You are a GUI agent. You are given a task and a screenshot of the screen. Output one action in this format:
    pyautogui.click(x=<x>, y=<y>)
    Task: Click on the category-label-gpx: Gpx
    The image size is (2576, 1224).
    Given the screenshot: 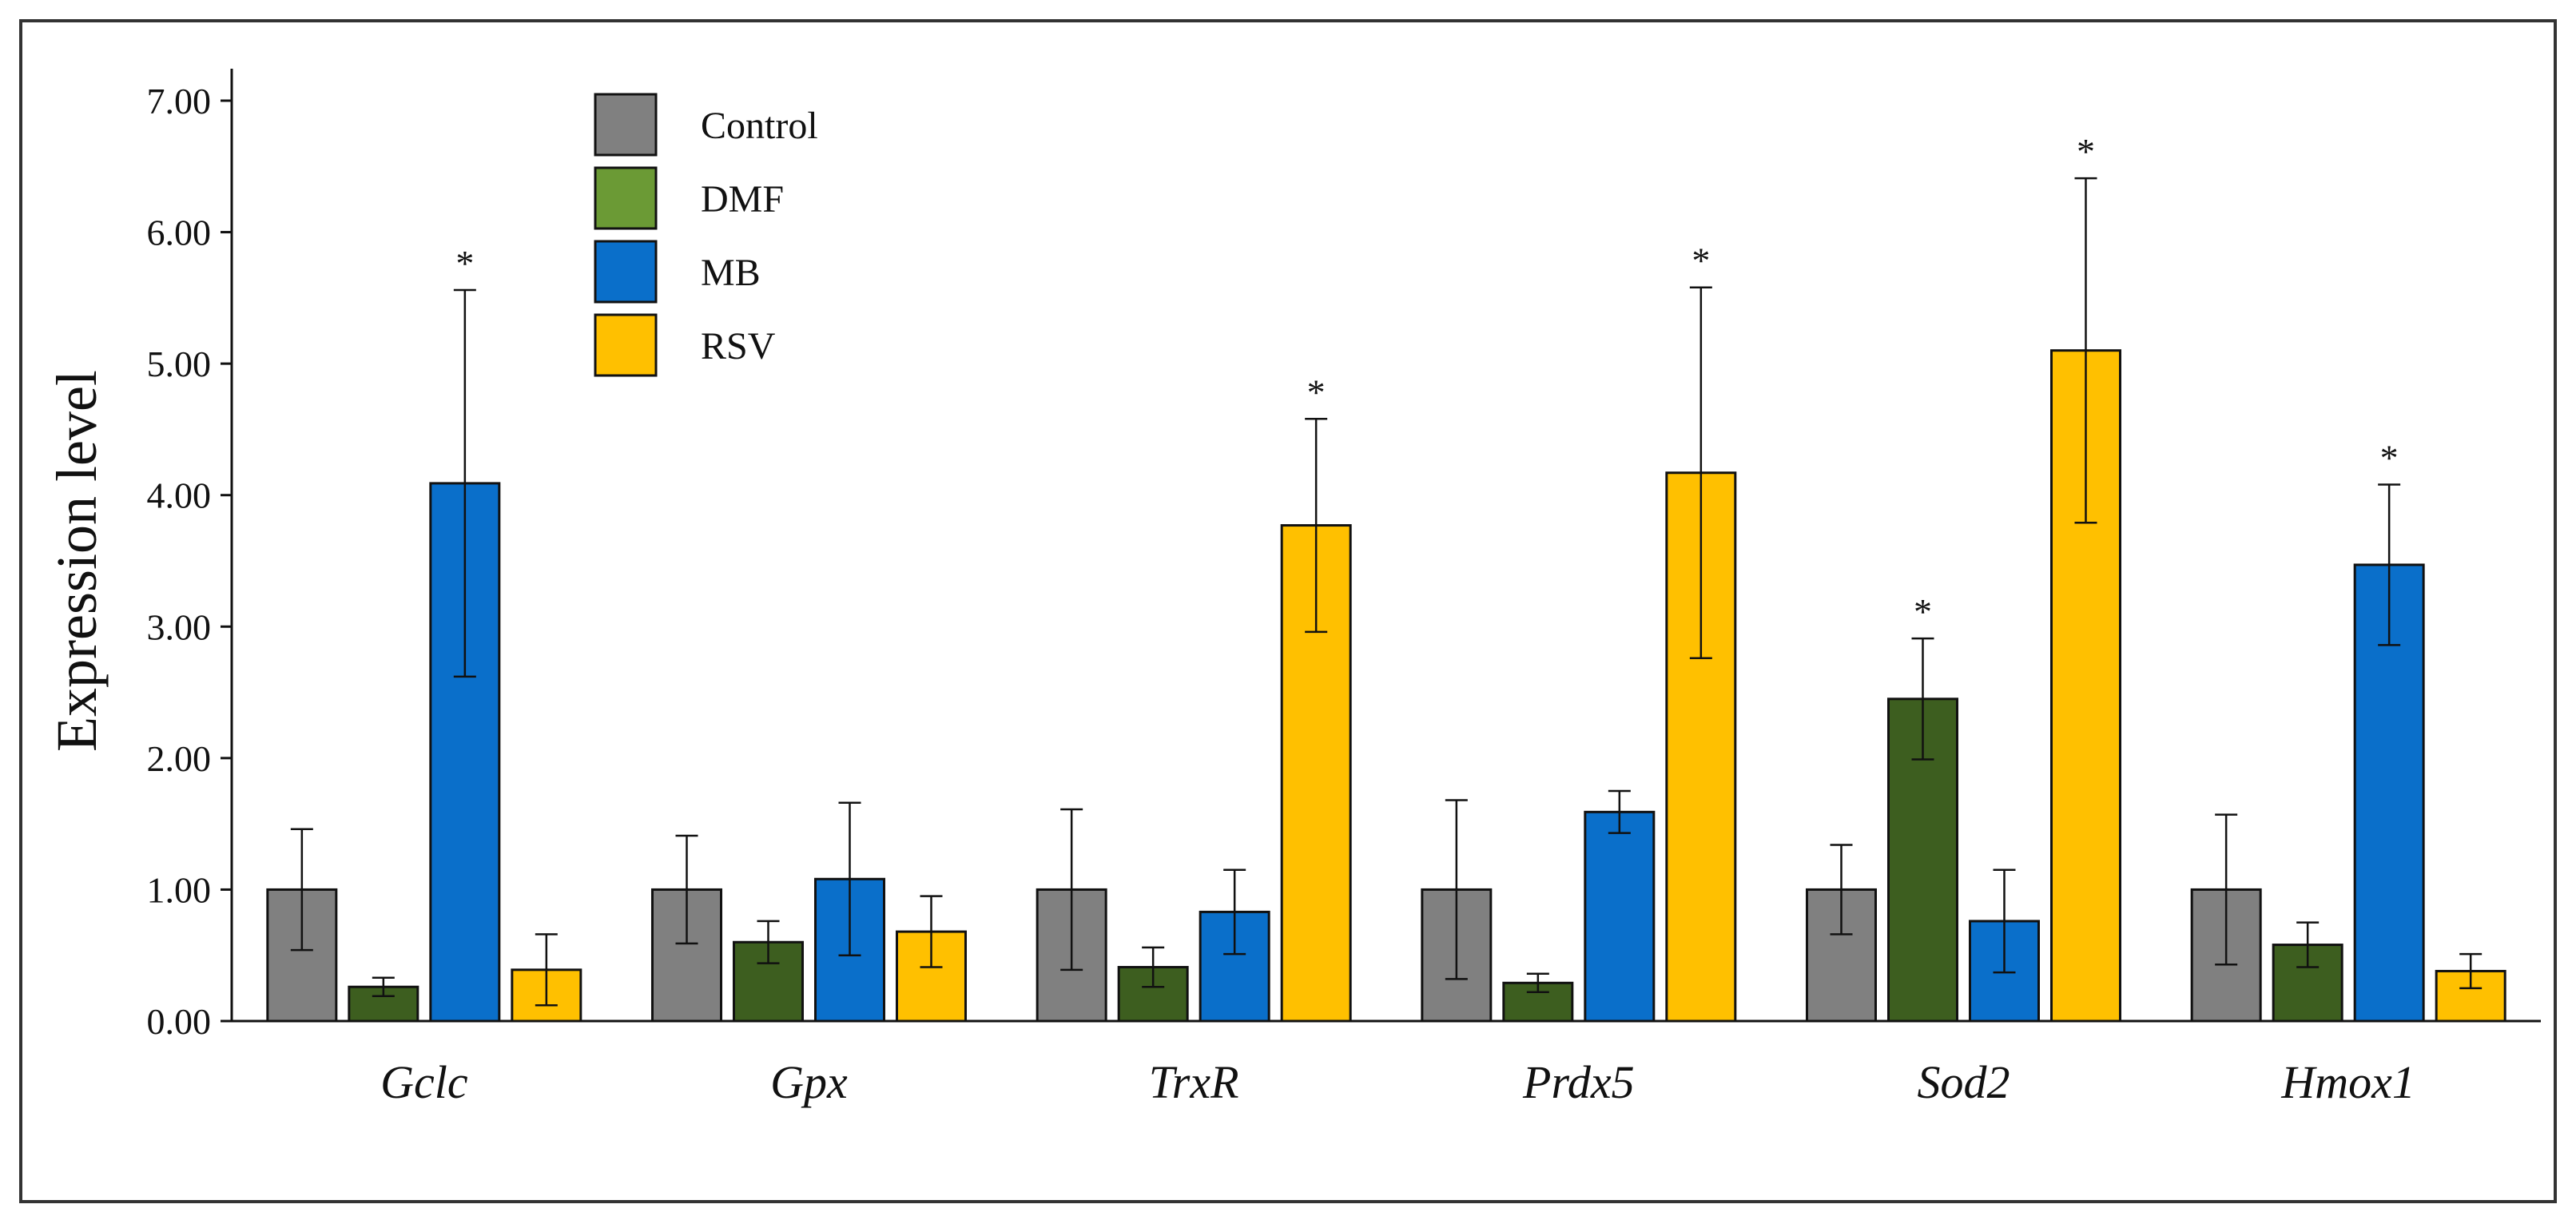 What is the action you would take?
    pyautogui.click(x=809, y=1082)
    